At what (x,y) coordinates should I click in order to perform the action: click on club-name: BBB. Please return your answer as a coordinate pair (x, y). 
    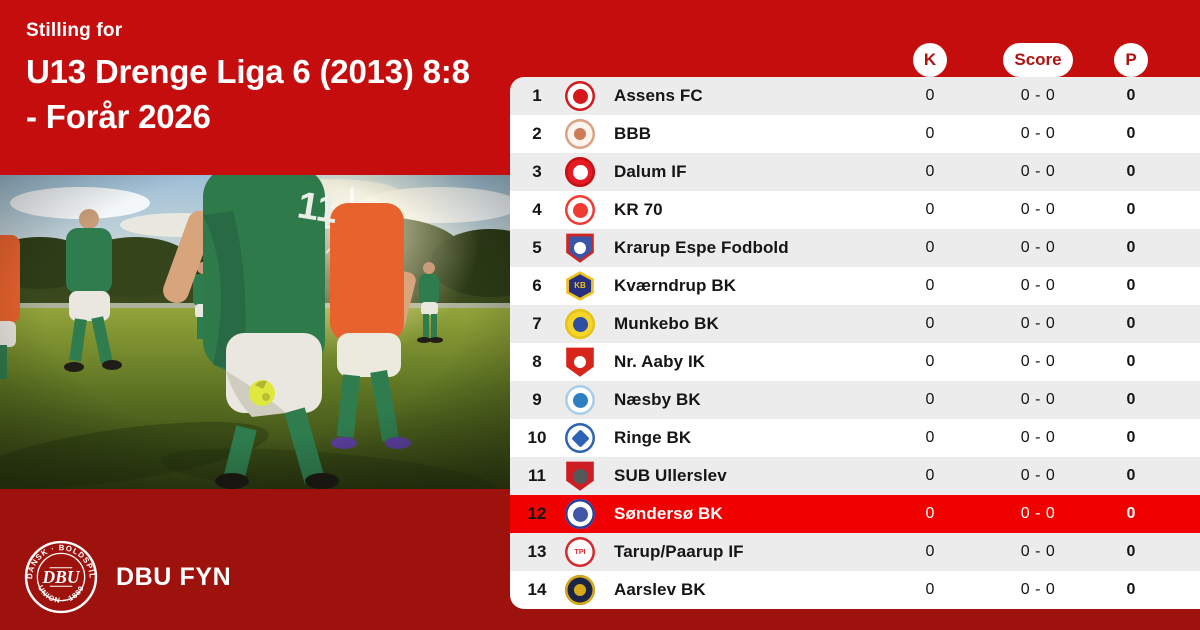
    Looking at the image, I should click on (633, 133).